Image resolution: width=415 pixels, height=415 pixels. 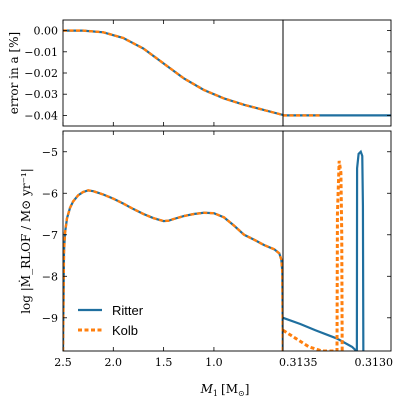 What do you see at coordinates (50, 276) in the screenshot?
I see `bottom-y-tick-label: −8` at bounding box center [50, 276].